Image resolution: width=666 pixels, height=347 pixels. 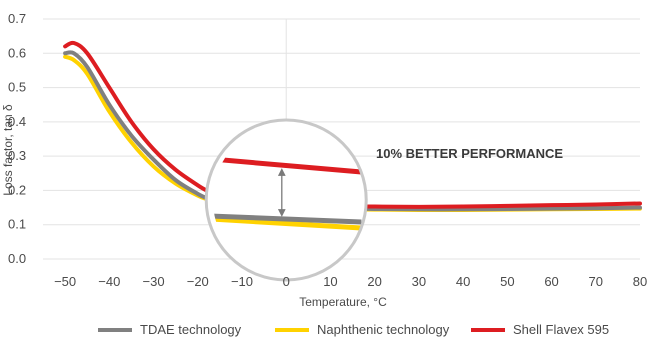 I want to click on y-axis-title: Loss factor, tan δ, so click(x=8, y=150).